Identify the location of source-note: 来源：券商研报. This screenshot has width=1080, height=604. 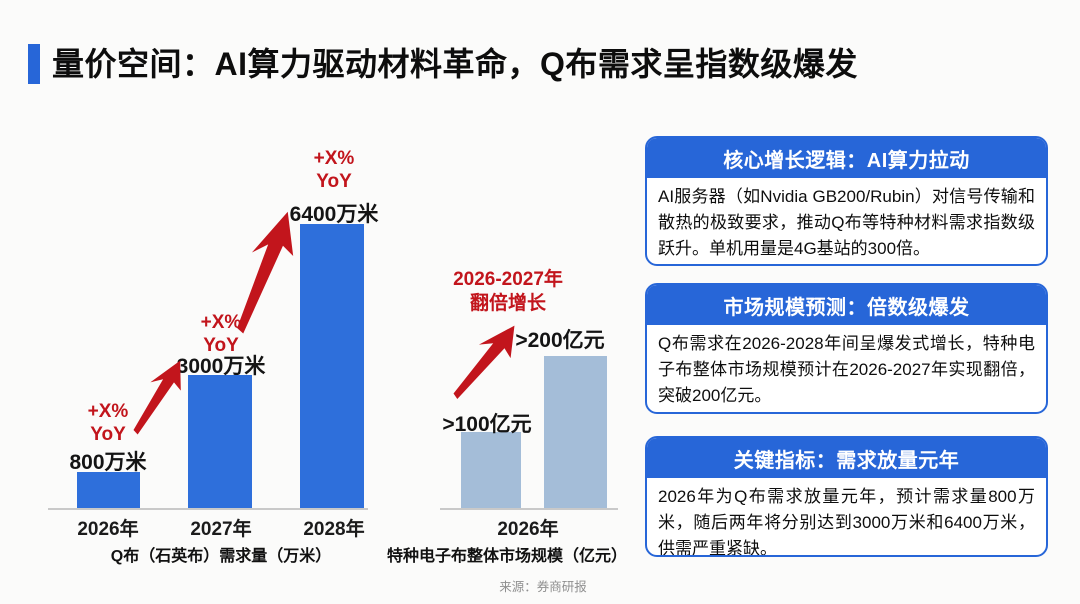
(543, 587).